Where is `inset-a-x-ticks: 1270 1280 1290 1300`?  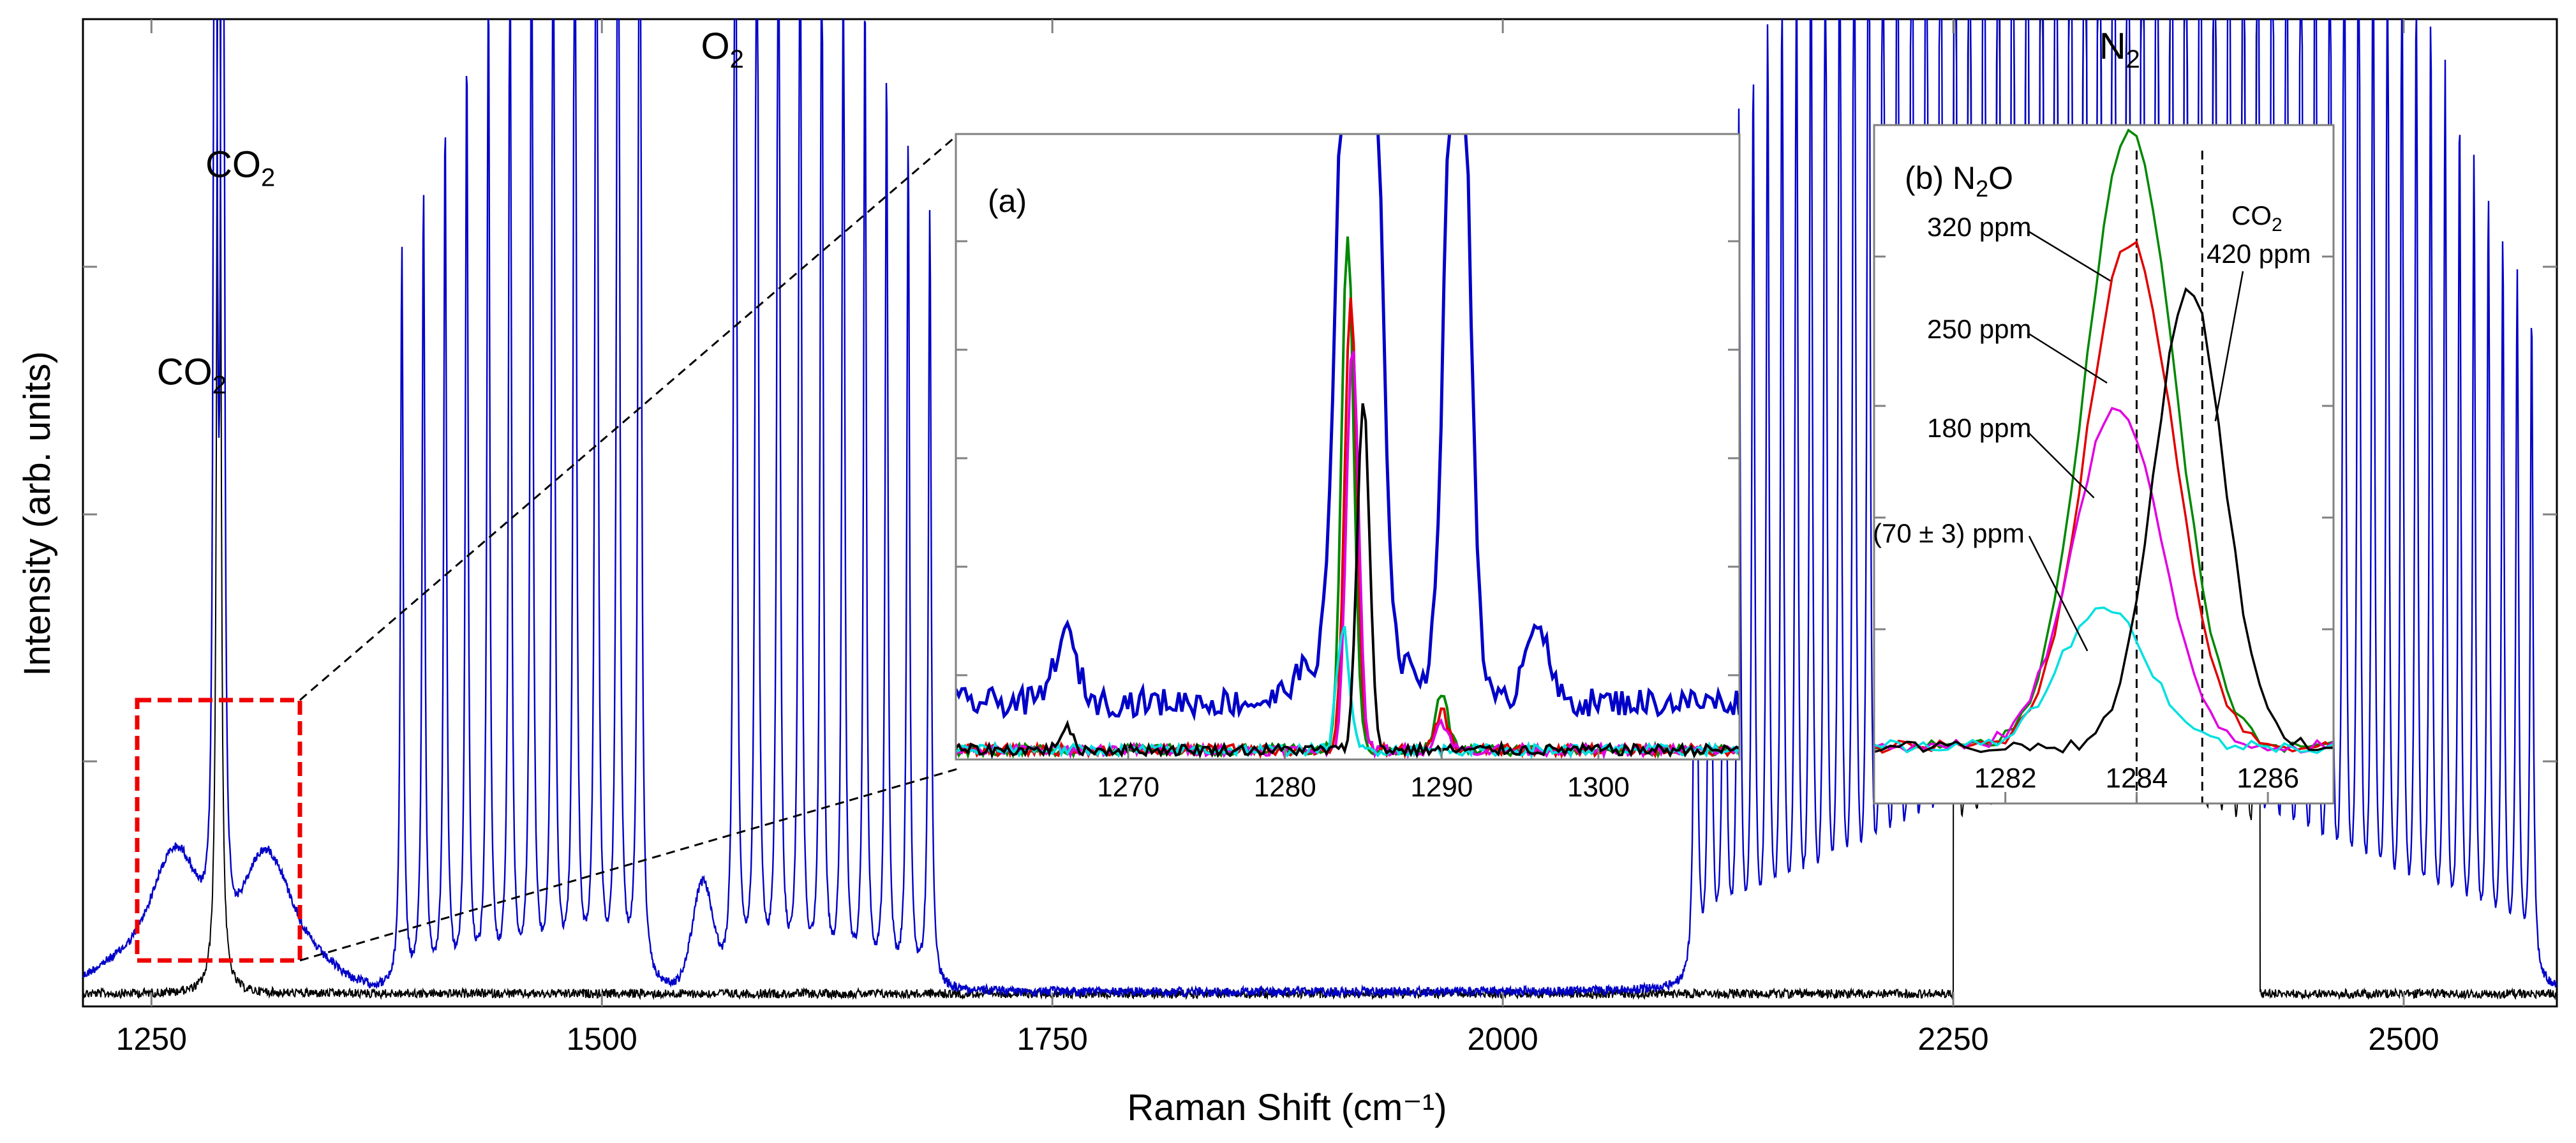
inset-a-x-ticks: 1270 1280 1290 1300 is located at coordinates (1347, 521).